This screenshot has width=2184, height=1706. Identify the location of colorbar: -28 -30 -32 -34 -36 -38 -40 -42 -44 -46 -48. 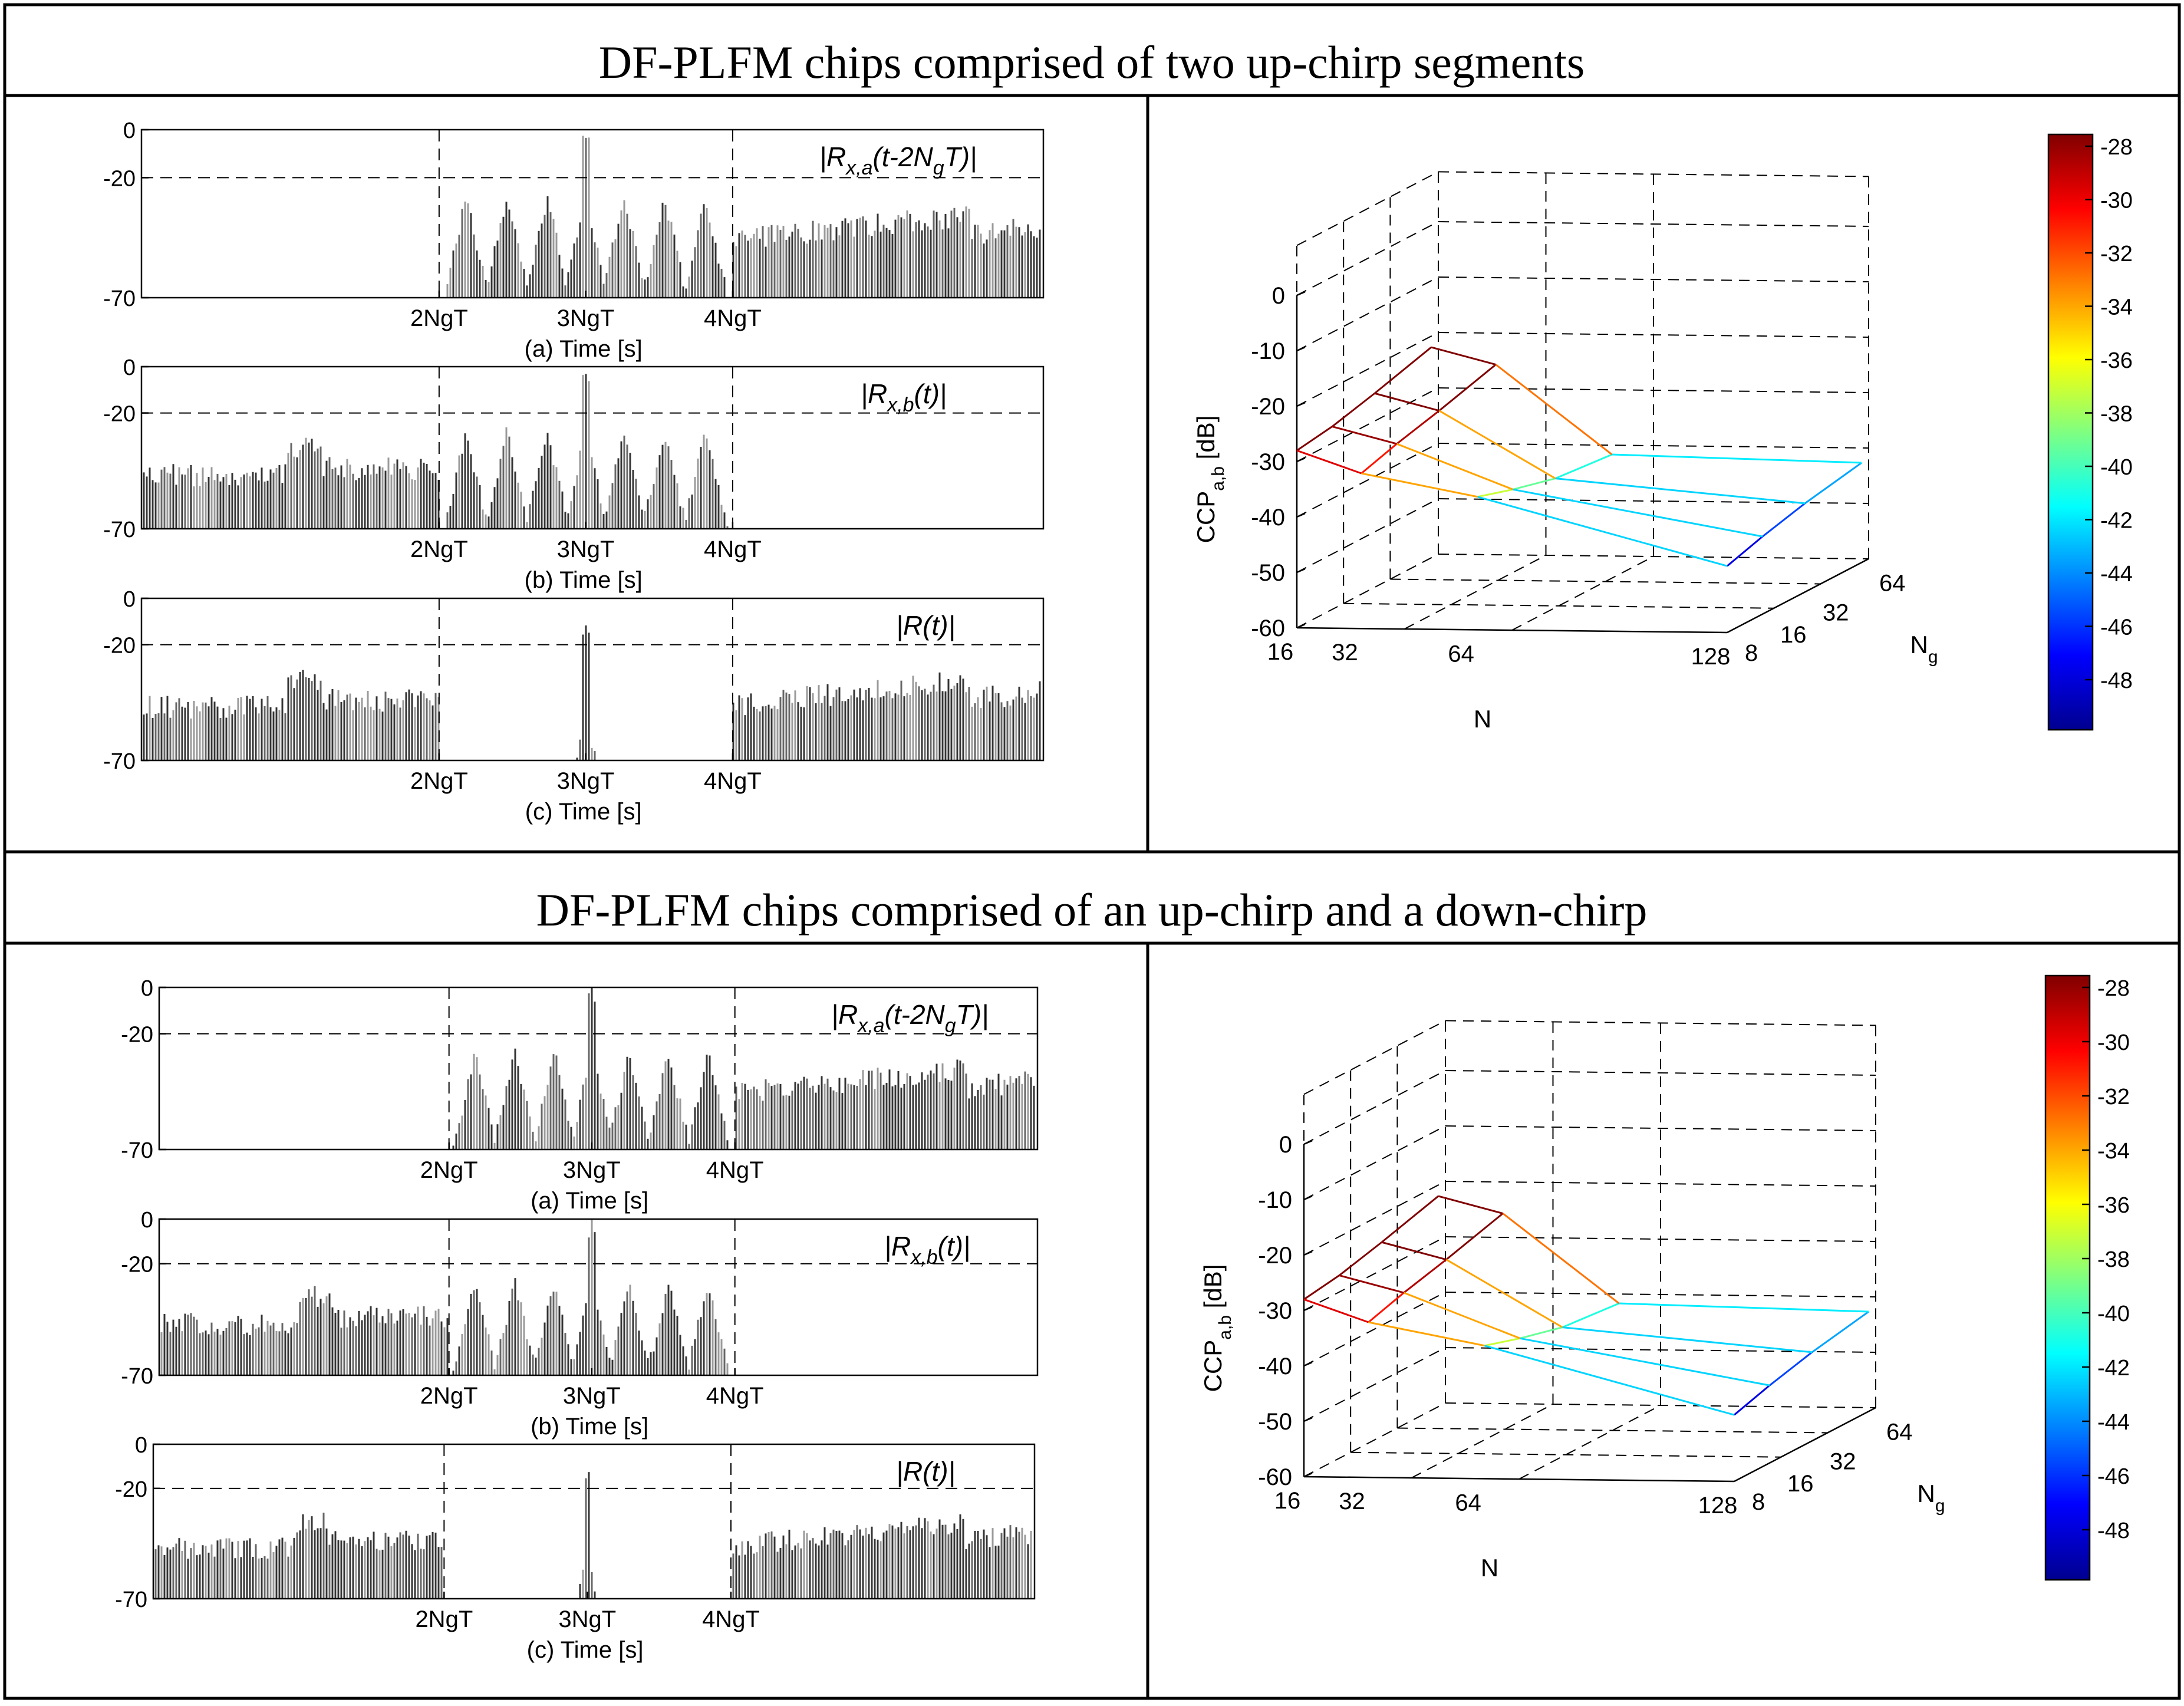
(2090, 432).